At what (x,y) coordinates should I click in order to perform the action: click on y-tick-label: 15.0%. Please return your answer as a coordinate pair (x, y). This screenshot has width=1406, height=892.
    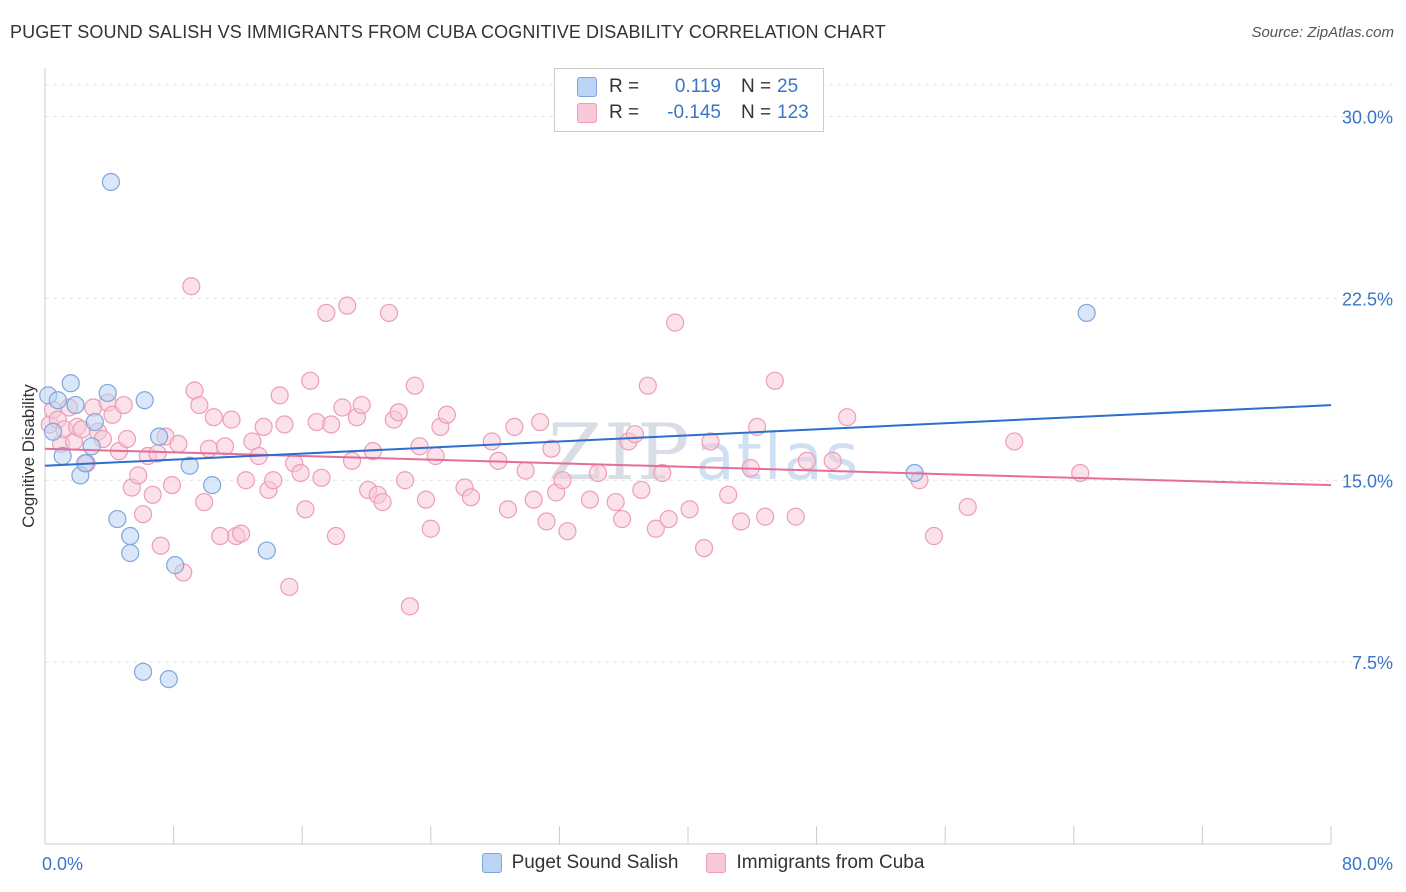
    Looking at the image, I should click on (1367, 481).